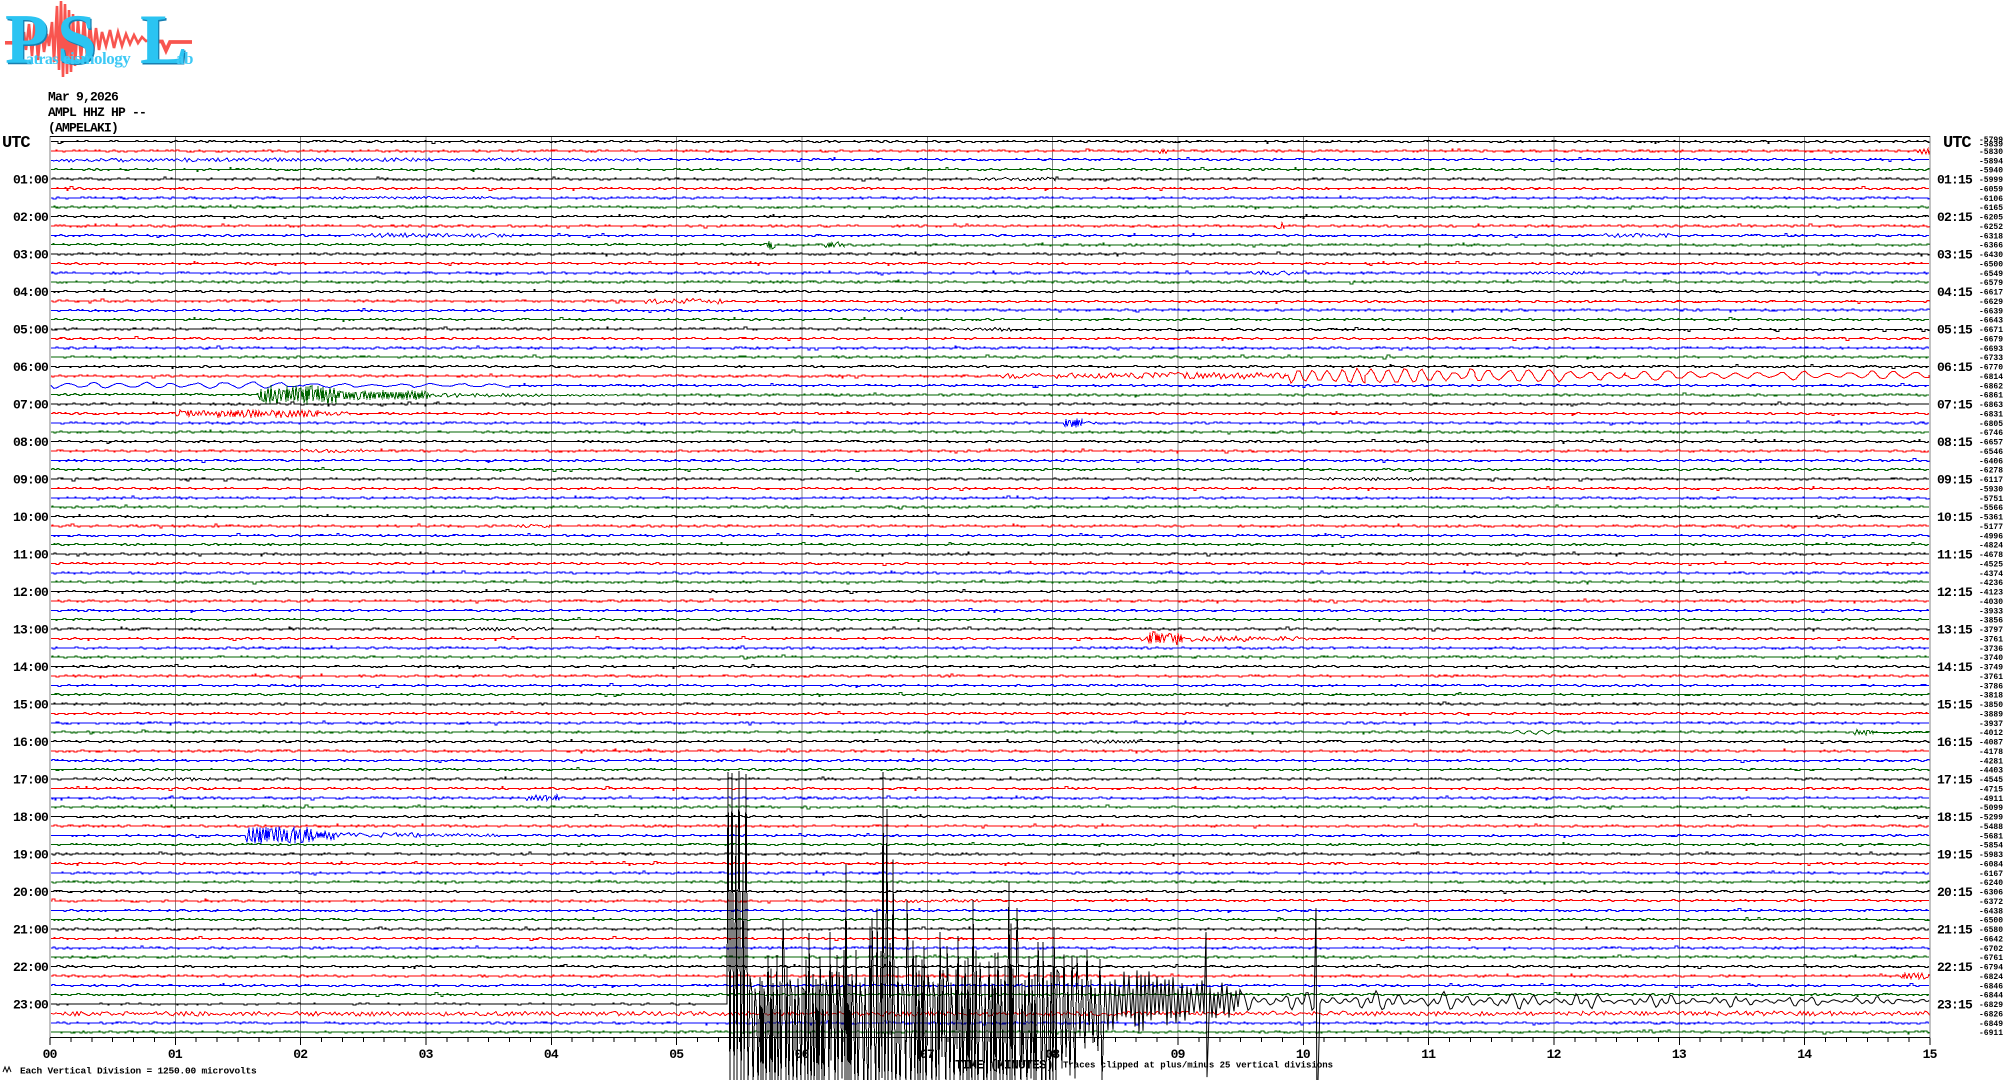 The height and width of the screenshot is (1085, 2010). What do you see at coordinates (1991, 583) in the screenshot?
I see `svg-text: -4236` at bounding box center [1991, 583].